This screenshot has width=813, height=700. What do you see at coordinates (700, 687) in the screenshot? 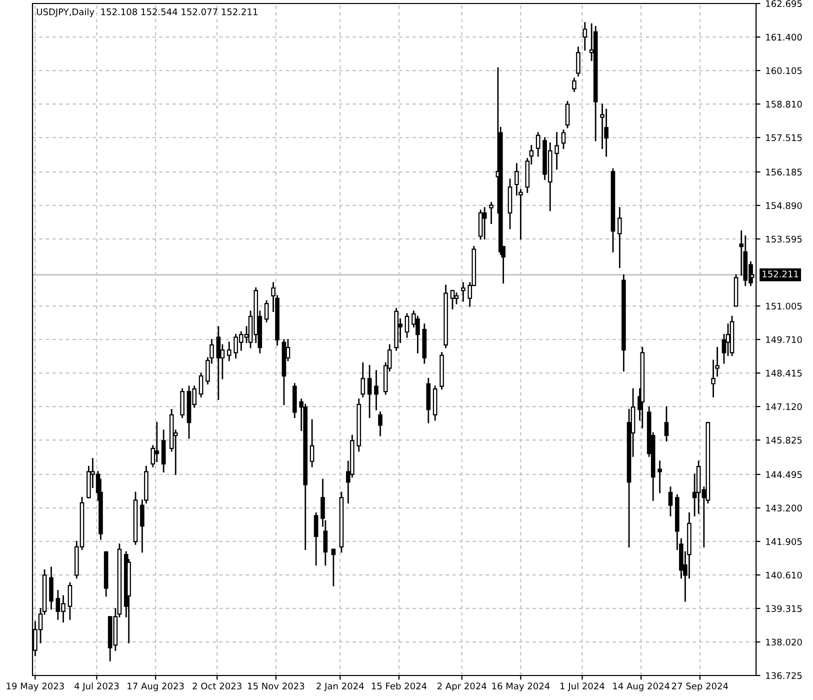
I see `x-tick-label: 27 Sep 2024` at bounding box center [700, 687].